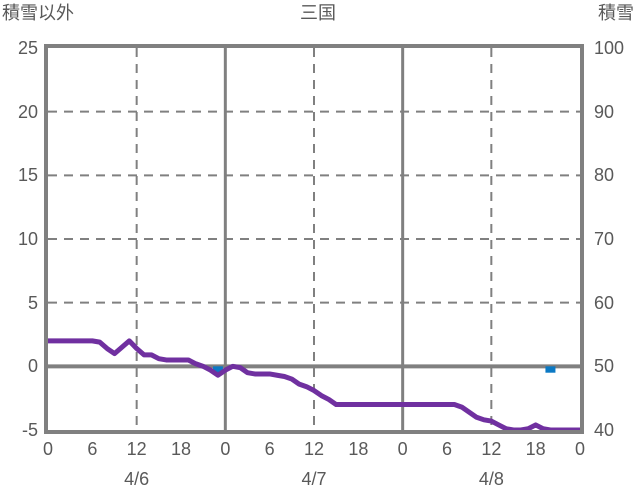  What do you see at coordinates (47, 449) in the screenshot?
I see `x-axis-tick-0: 0` at bounding box center [47, 449].